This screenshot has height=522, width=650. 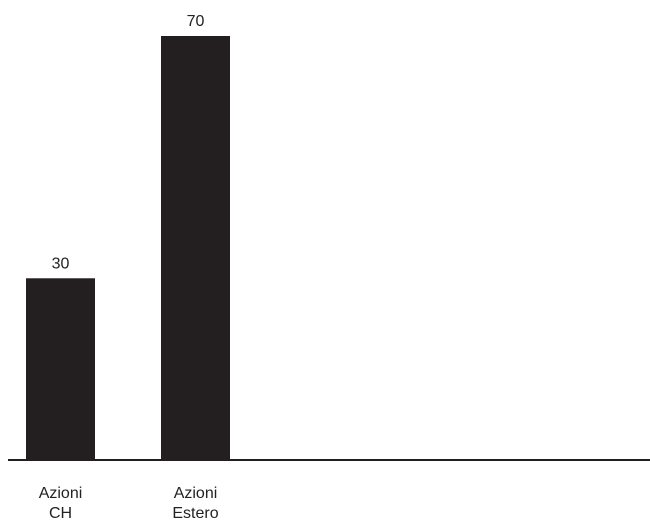 What do you see at coordinates (61, 493) in the screenshot?
I see `category-label-0-line-0: Azioni` at bounding box center [61, 493].